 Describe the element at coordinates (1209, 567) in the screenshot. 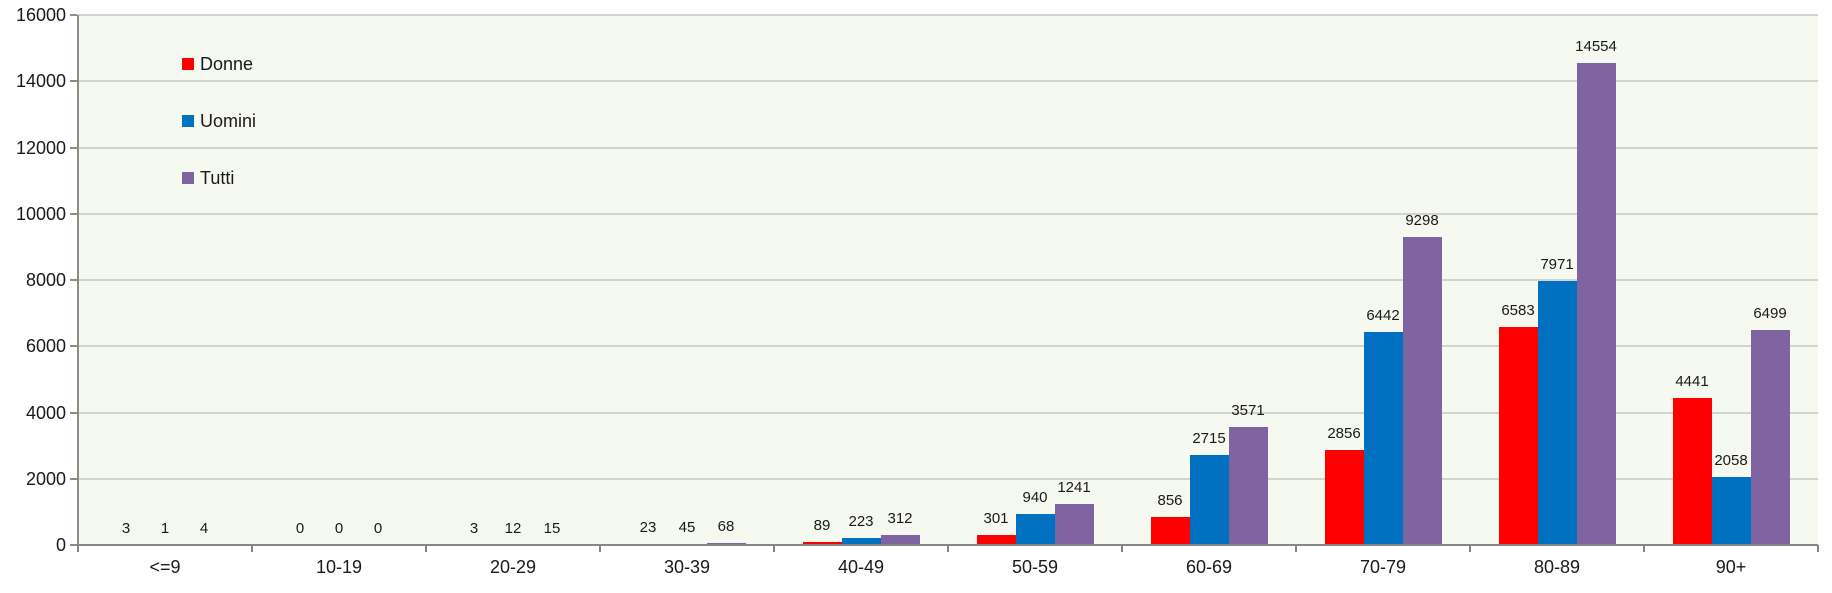

I see `category-label: 60-69` at that location.